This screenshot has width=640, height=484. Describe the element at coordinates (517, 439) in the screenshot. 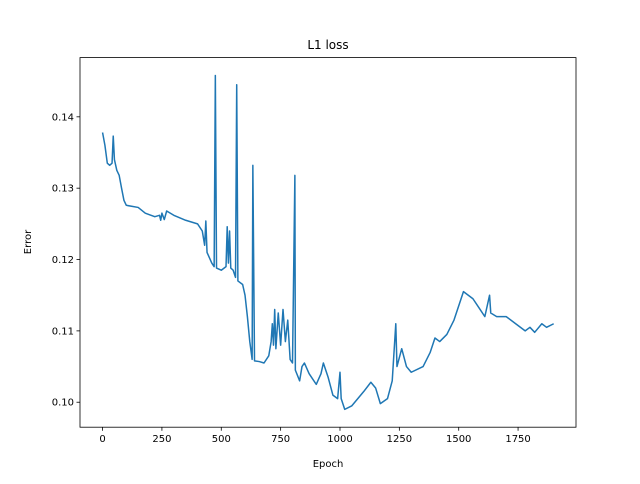

I see `x-tick-label: 1750` at that location.